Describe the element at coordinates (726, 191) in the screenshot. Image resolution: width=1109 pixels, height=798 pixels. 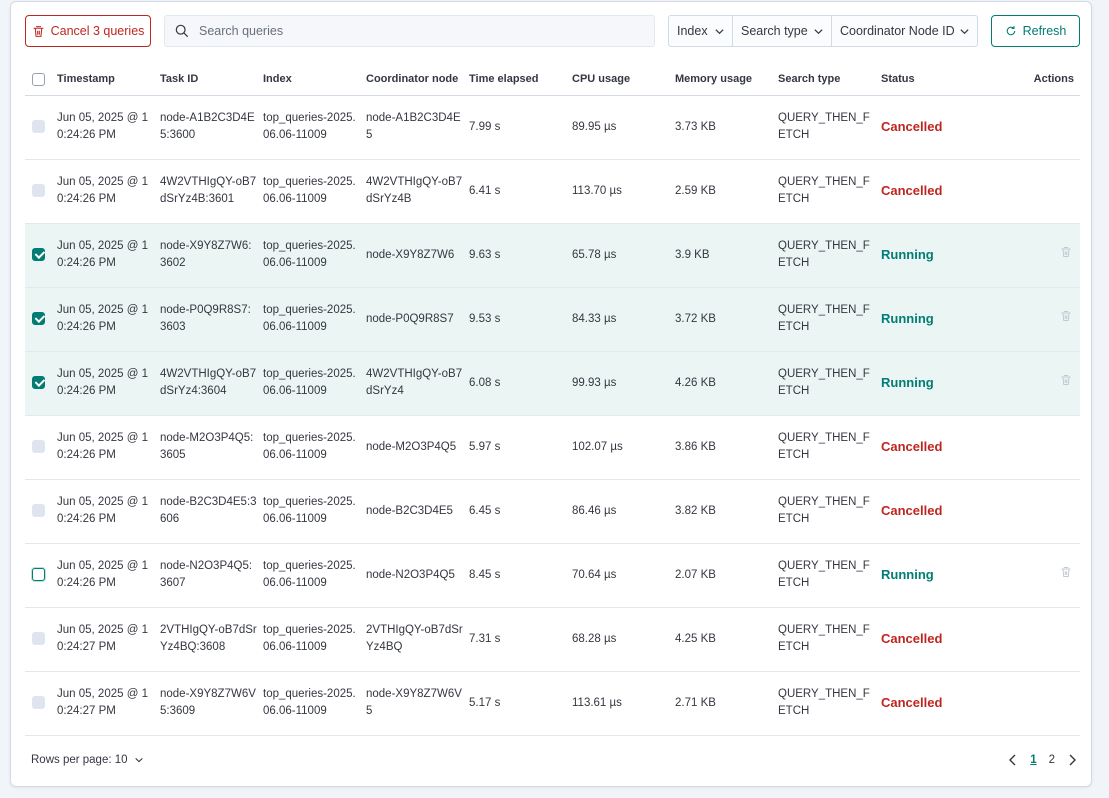
I see `cell-memory-usage: 2.59 KB` at that location.